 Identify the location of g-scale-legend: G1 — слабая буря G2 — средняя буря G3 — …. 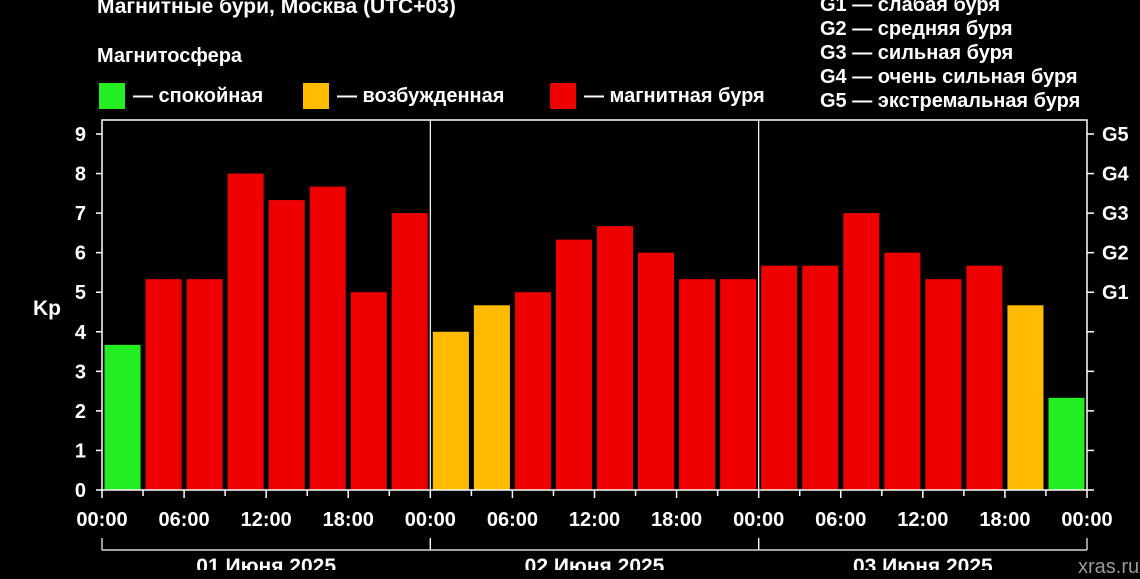
(950, 56).